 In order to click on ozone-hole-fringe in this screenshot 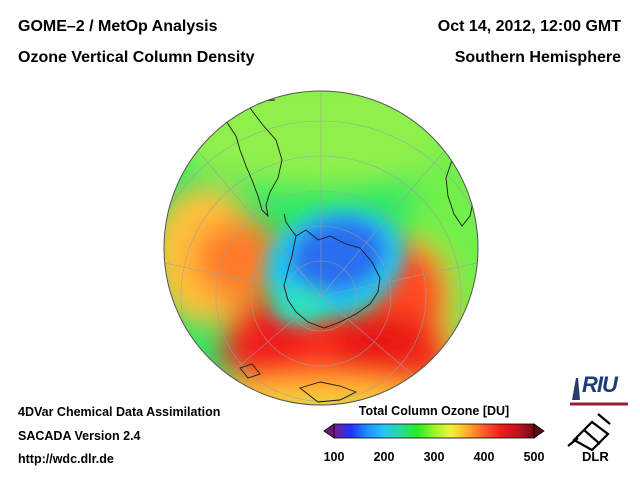, I will do `click(300, 305)`.